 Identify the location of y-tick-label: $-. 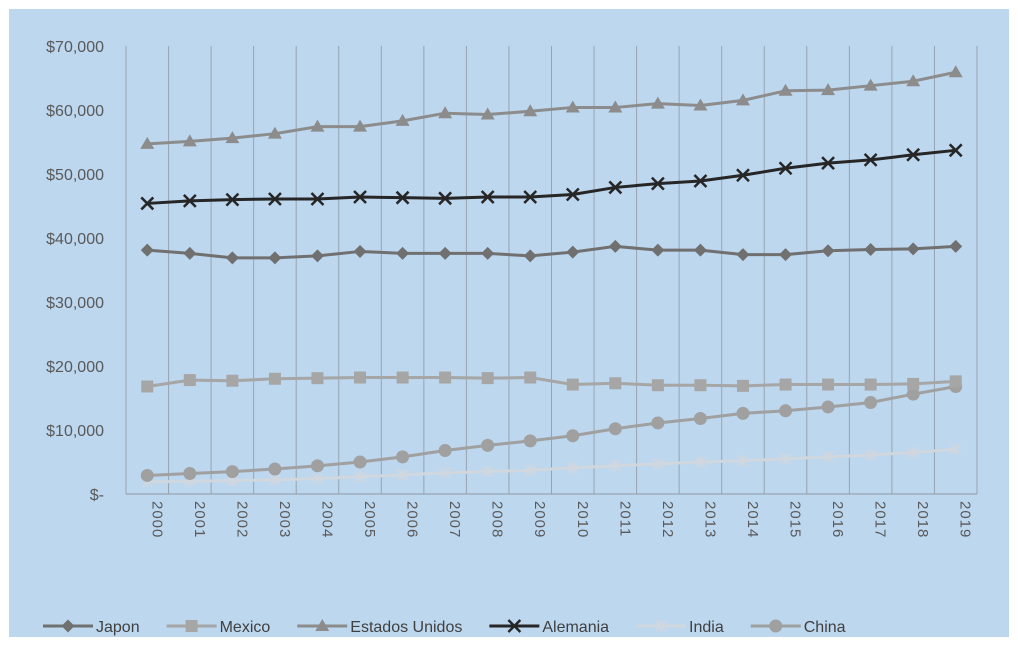
(97, 495).